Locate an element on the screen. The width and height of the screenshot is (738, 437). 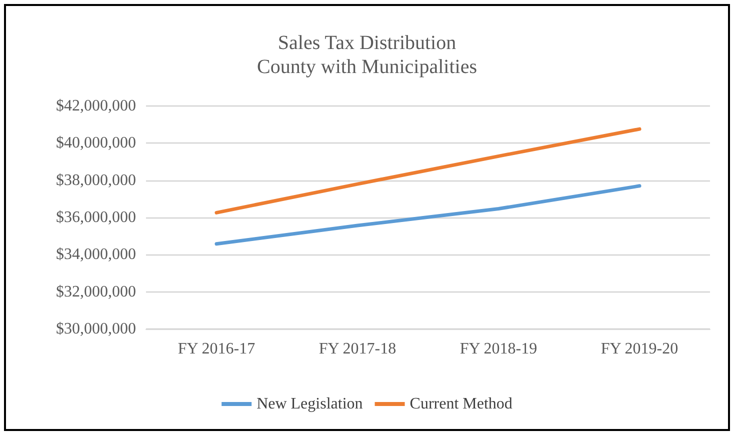
y-tick-label: $36,000,000 is located at coordinates (96, 217).